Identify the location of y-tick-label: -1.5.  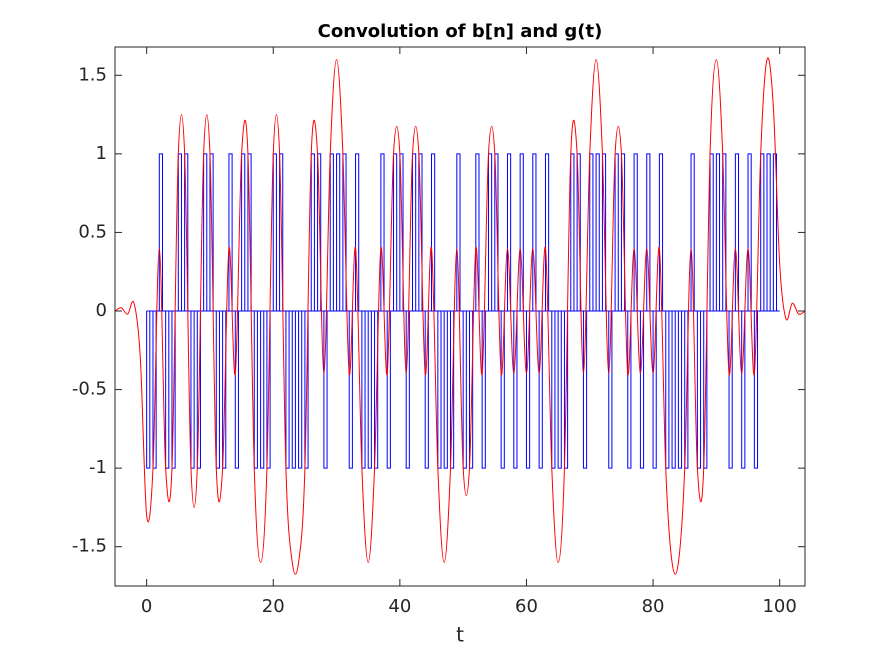
(89, 546).